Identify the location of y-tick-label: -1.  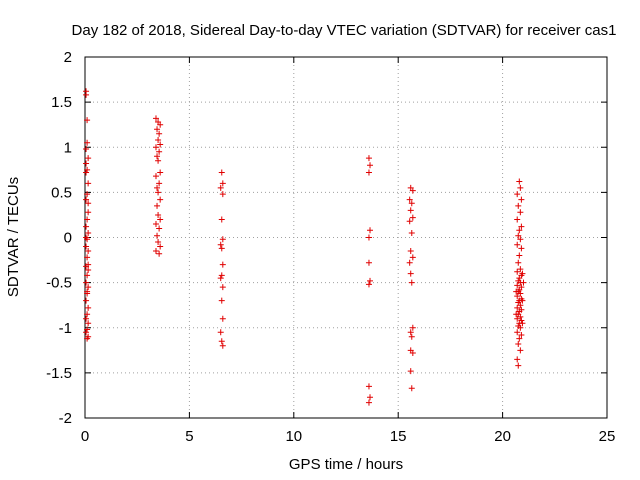
(65, 328).